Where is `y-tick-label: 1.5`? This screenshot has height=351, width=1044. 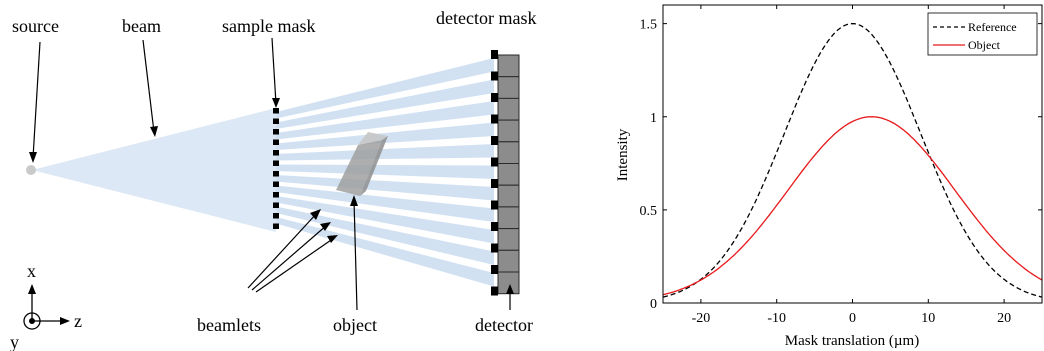
y-tick-label: 1.5 is located at coordinates (649, 25).